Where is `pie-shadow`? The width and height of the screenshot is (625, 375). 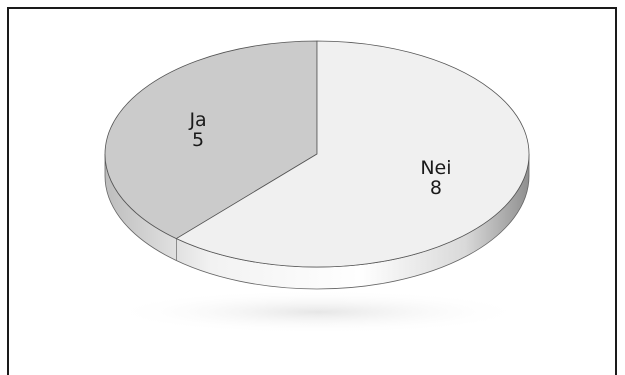 pie-shadow is located at coordinates (318, 312).